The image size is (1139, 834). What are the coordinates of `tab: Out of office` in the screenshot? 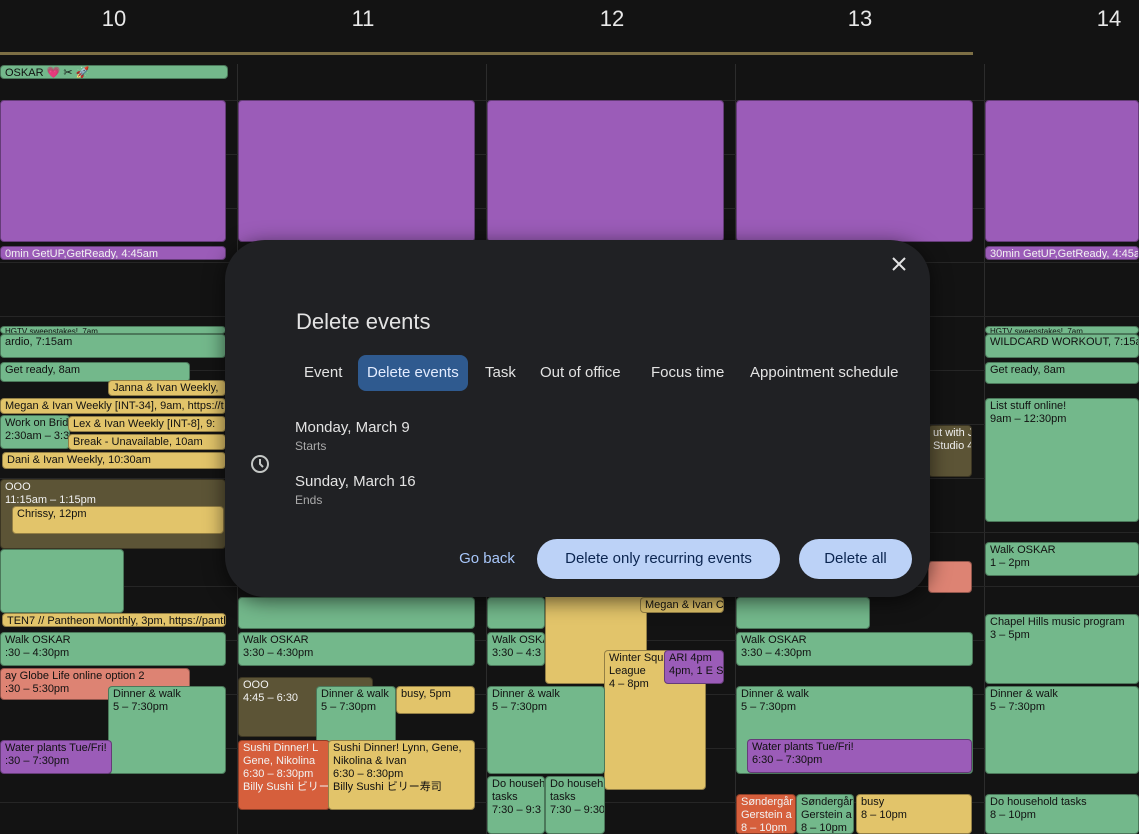 It's located at (580, 372).